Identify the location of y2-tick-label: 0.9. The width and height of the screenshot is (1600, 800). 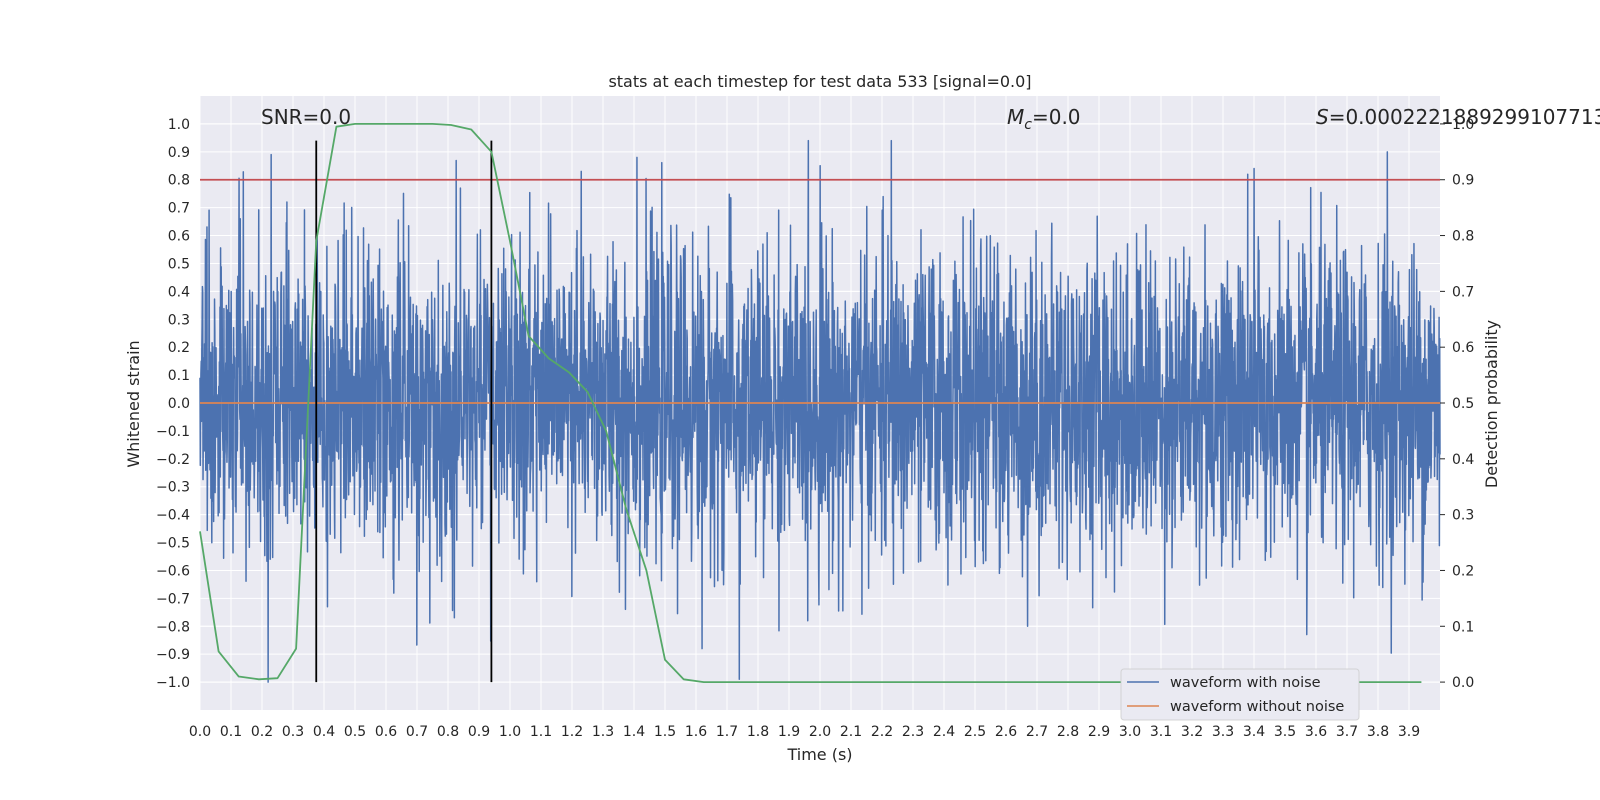
(1463, 181).